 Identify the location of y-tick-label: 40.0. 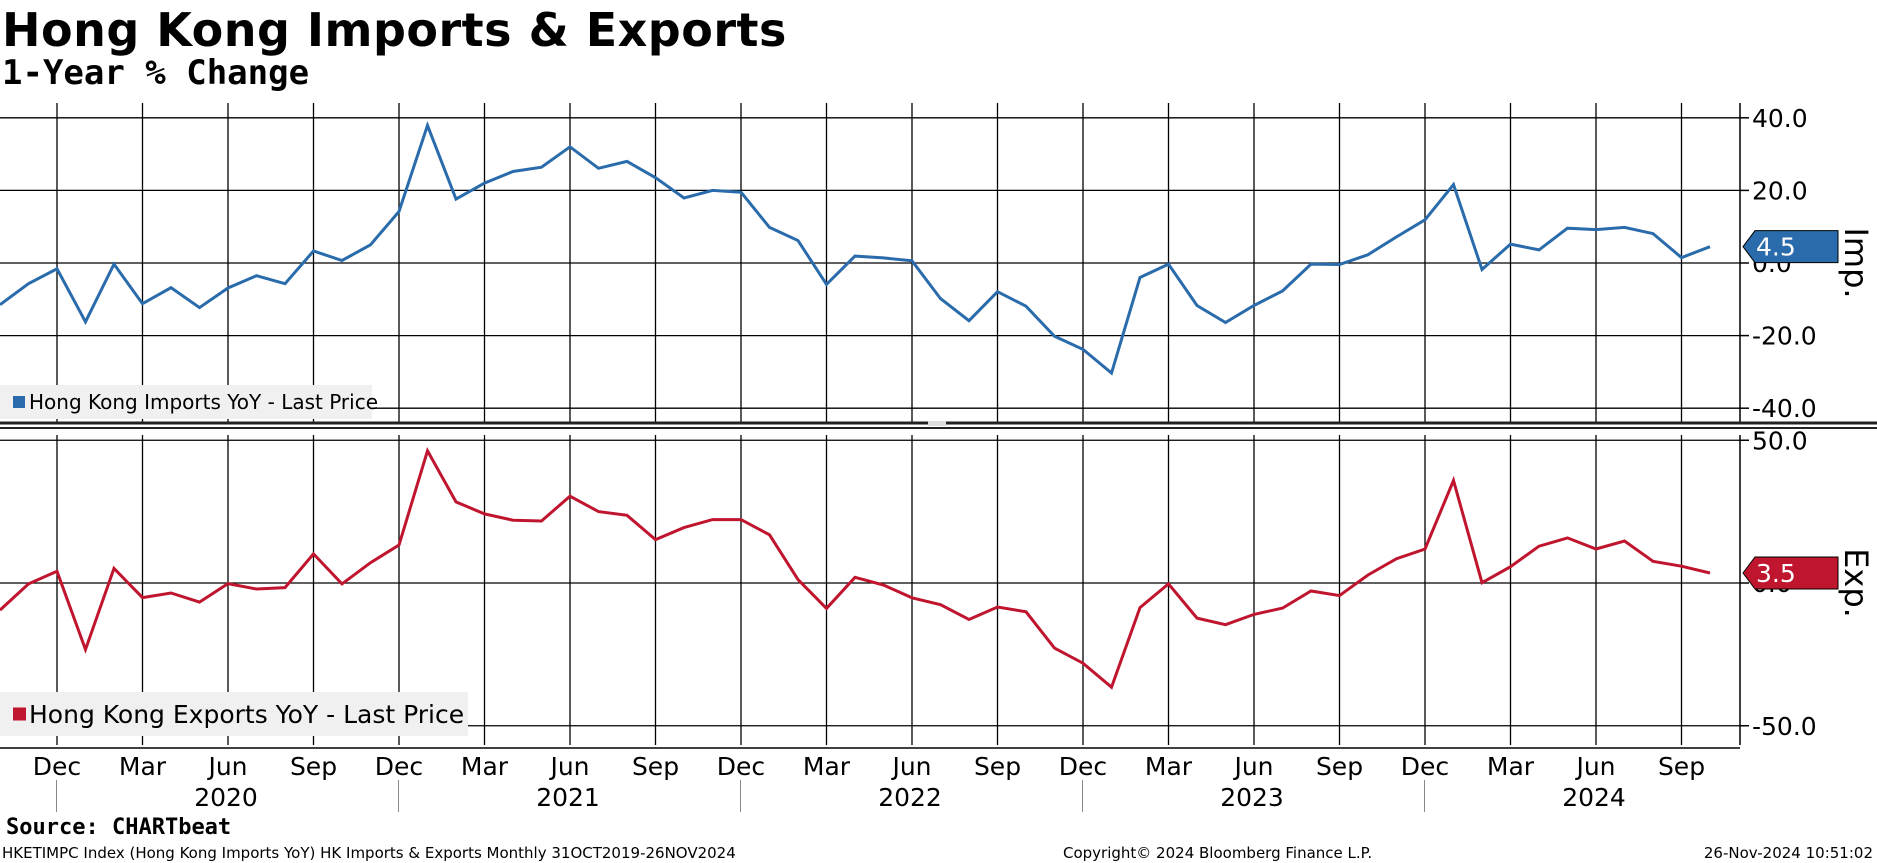
(1780, 118).